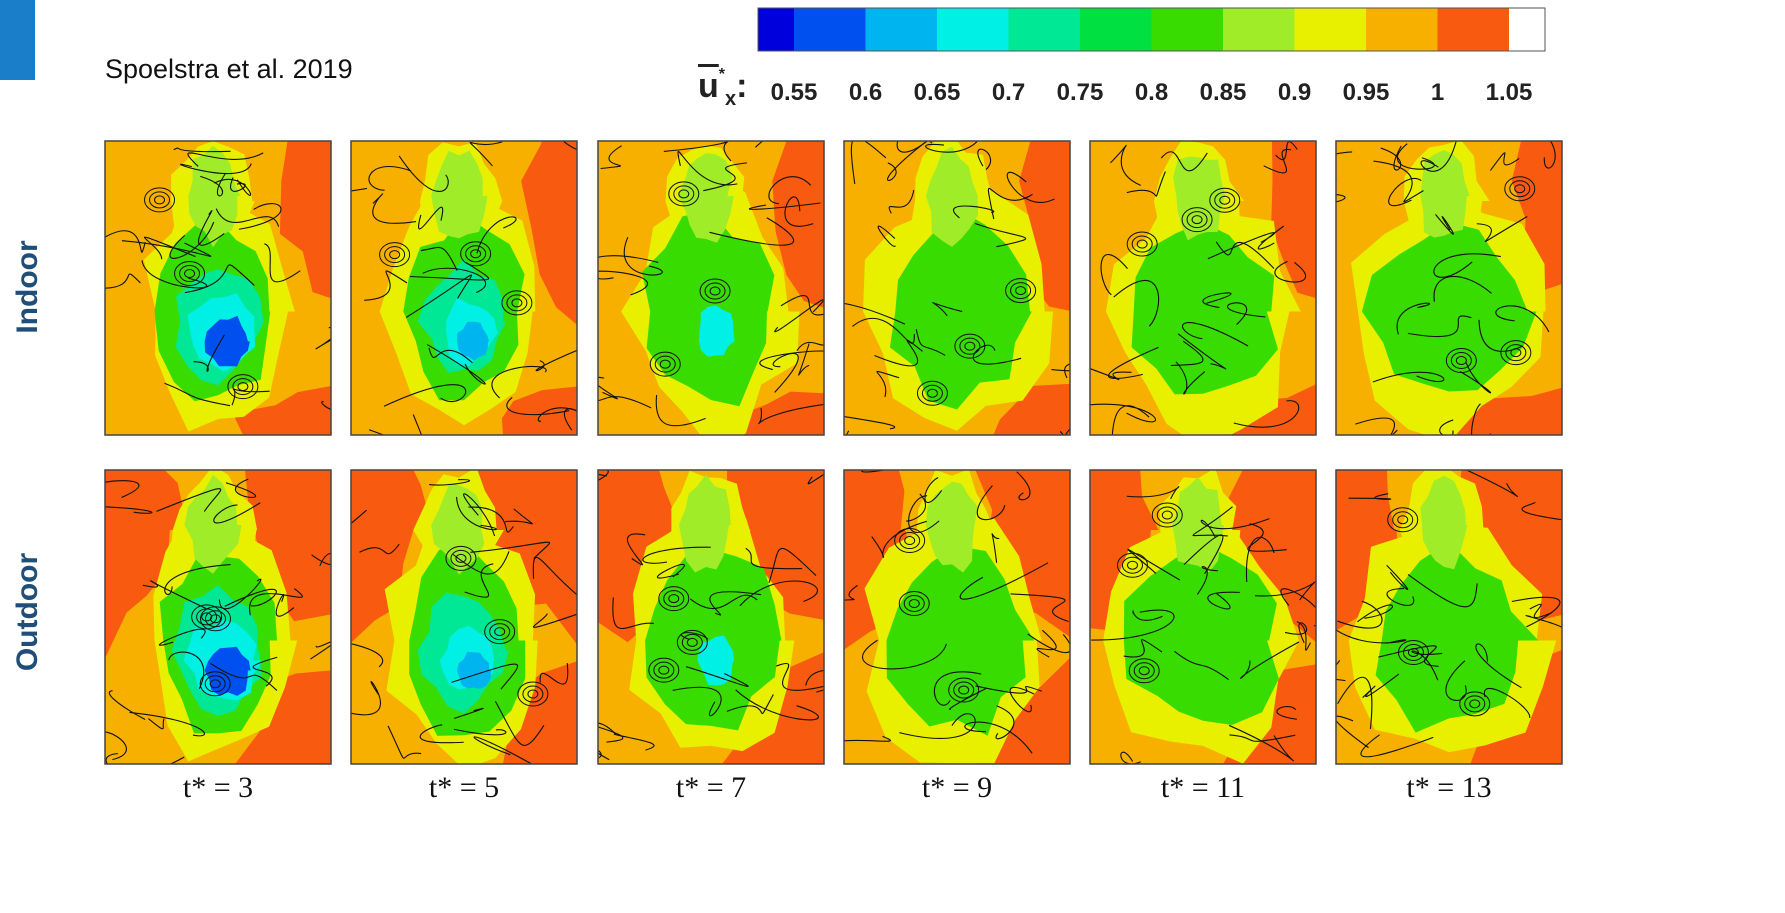  I want to click on field-blue, so click(227, 341).